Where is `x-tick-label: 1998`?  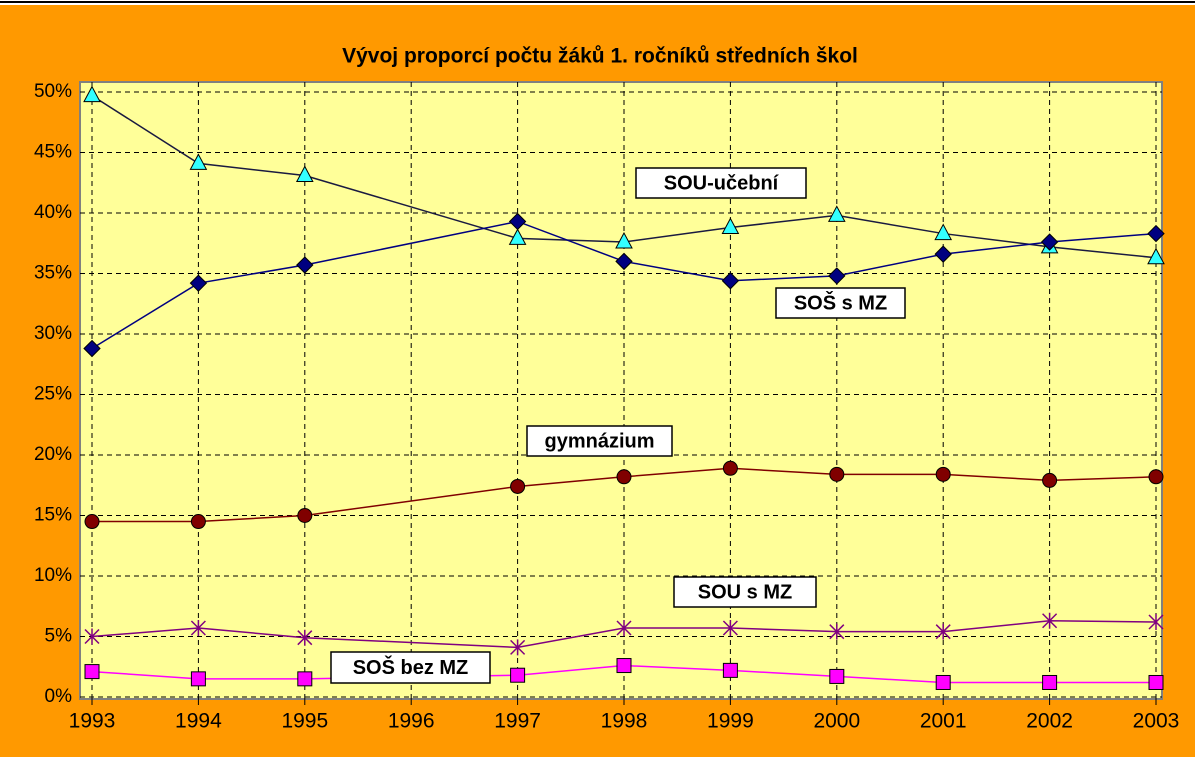
x-tick-label: 1998 is located at coordinates (624, 721).